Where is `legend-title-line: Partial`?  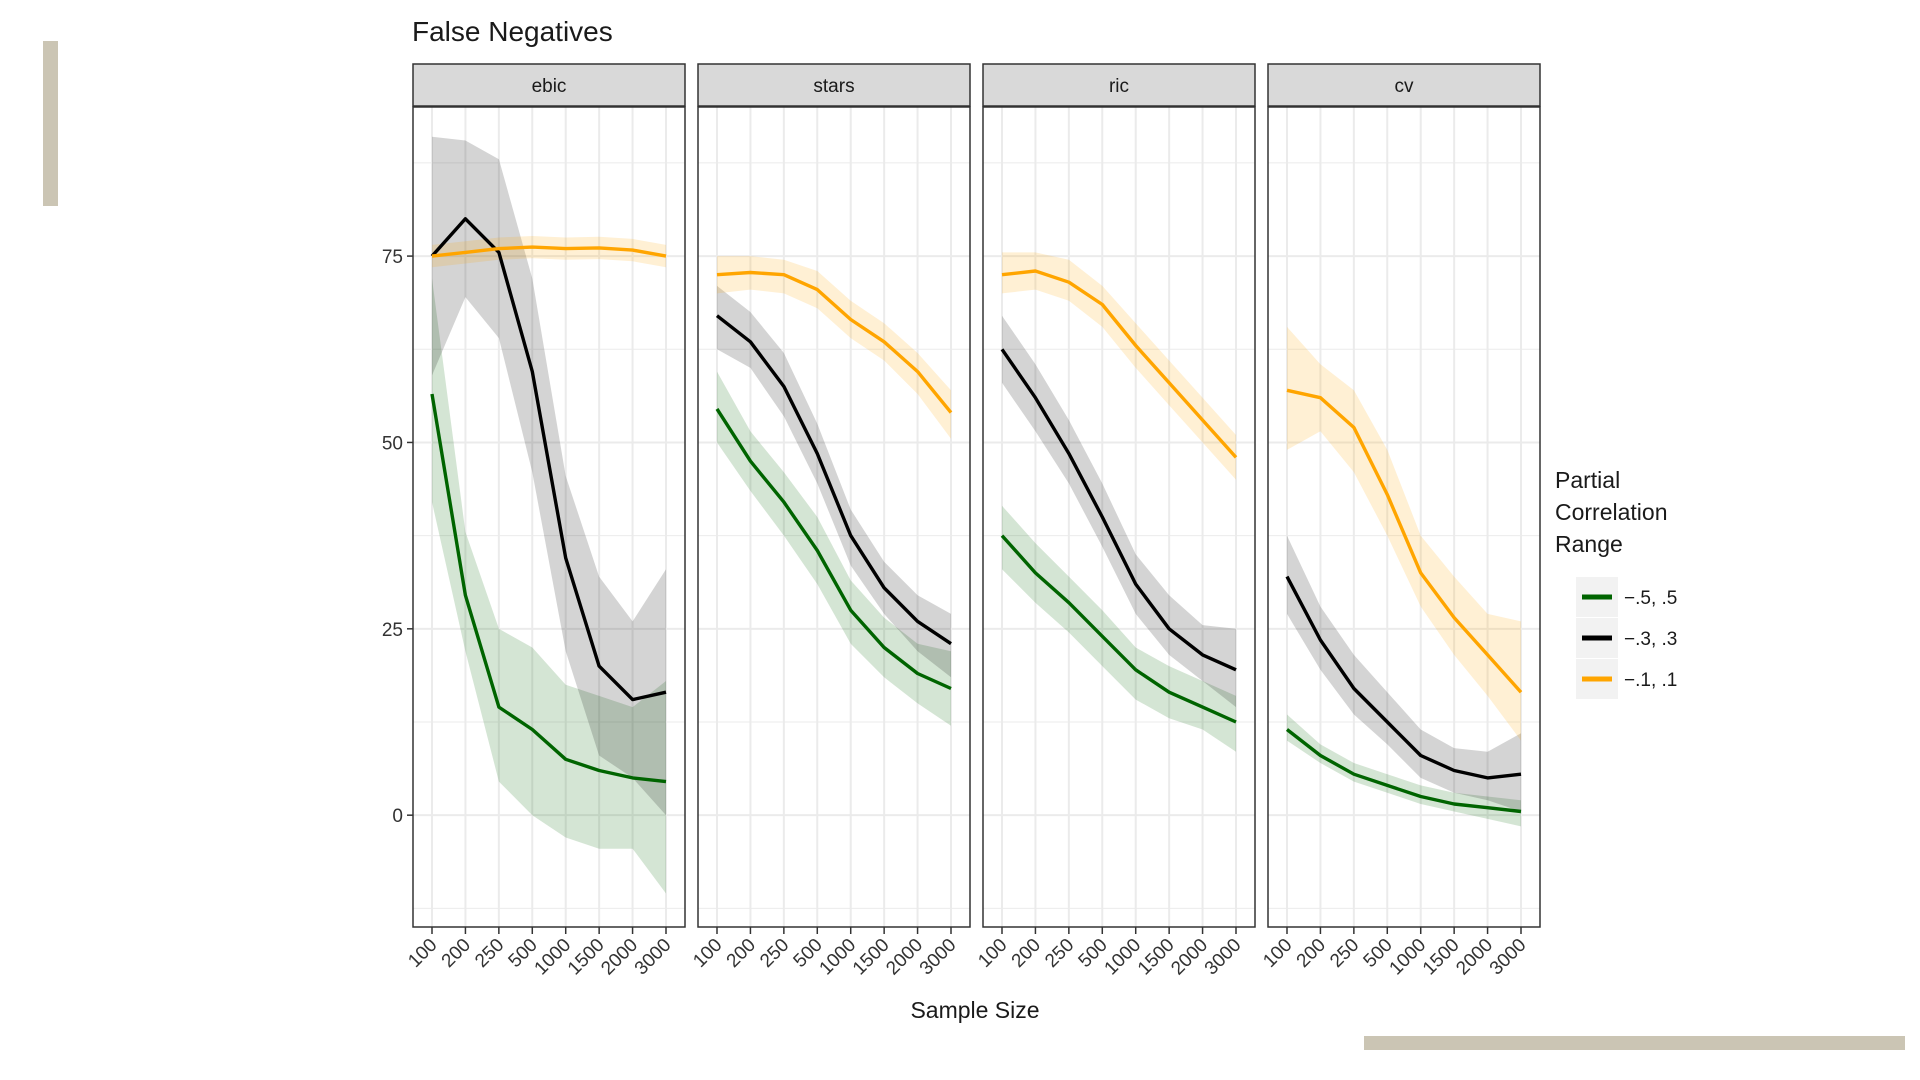
legend-title-line: Partial is located at coordinates (1587, 480).